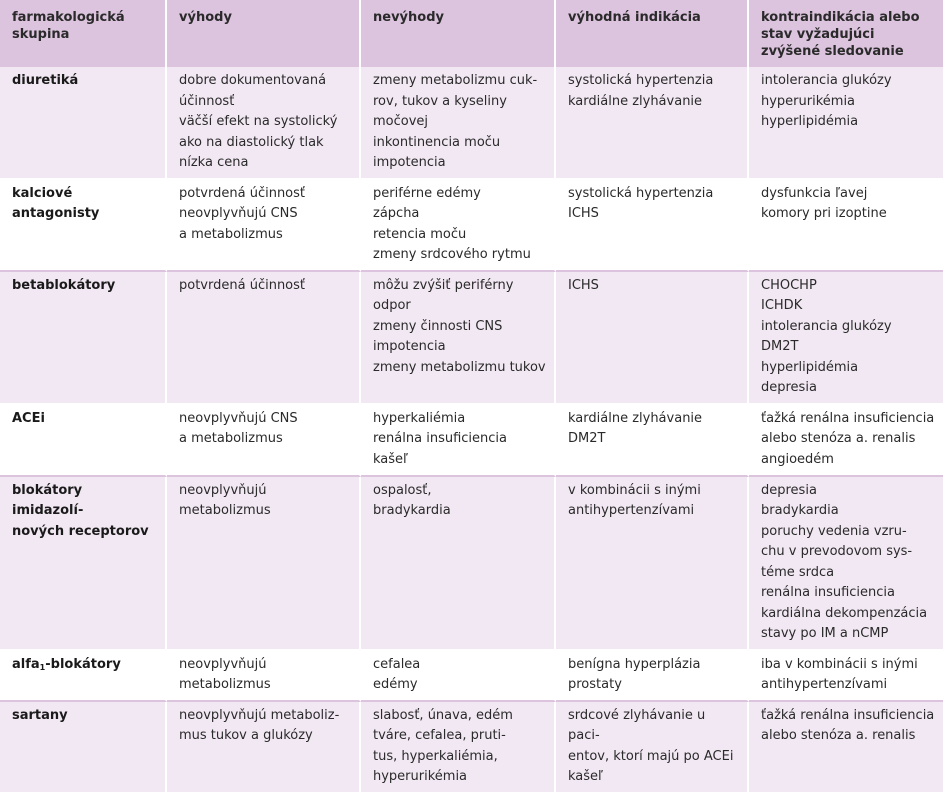  I want to click on group-cell: ACEi, so click(83, 440).